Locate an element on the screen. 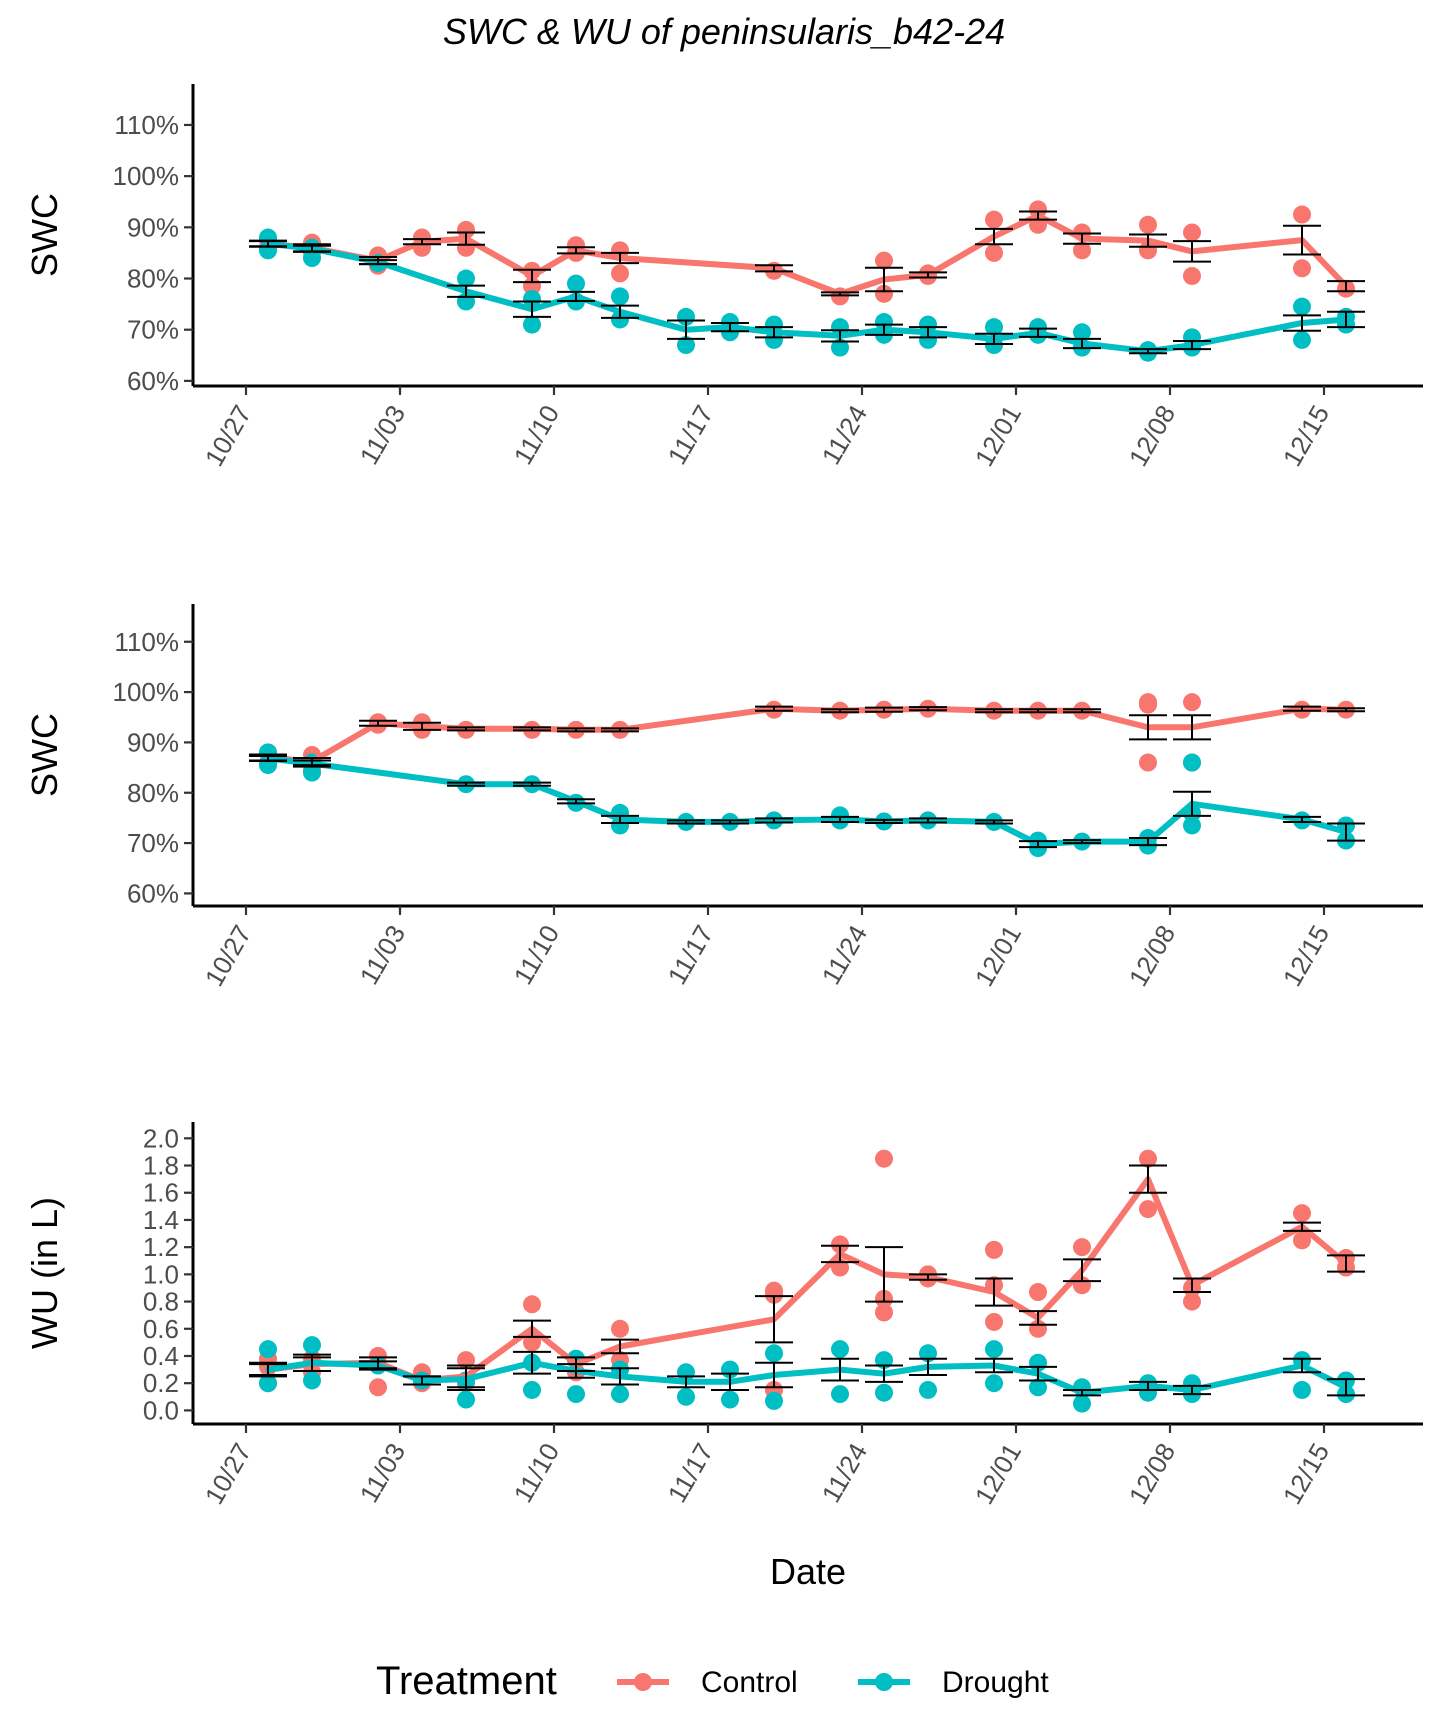 Image resolution: width=1441 pixels, height=1733 pixels. y-tick-label: 2.0 is located at coordinates (161, 1138).